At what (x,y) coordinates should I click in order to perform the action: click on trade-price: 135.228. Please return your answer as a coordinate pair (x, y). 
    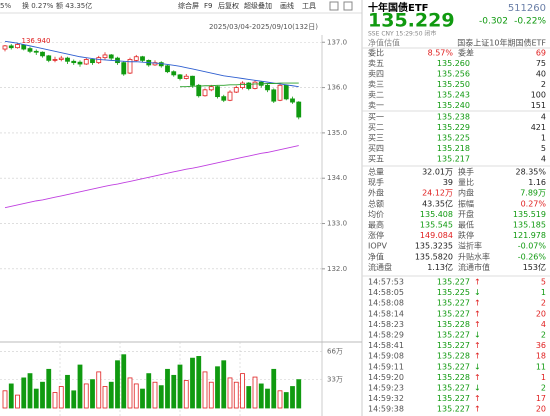
    Looking at the image, I should click on (453, 324).